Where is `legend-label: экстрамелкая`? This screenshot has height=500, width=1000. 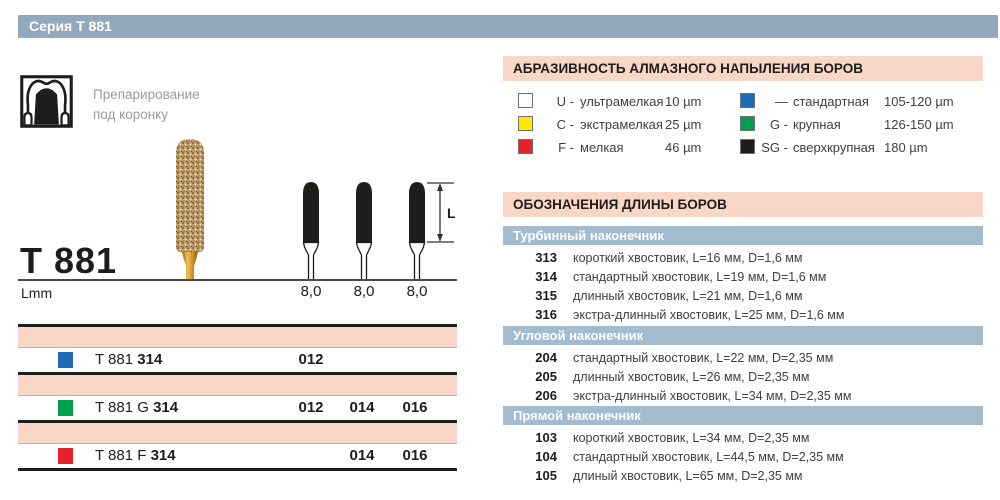
legend-label: экстрамелкая is located at coordinates (621, 124).